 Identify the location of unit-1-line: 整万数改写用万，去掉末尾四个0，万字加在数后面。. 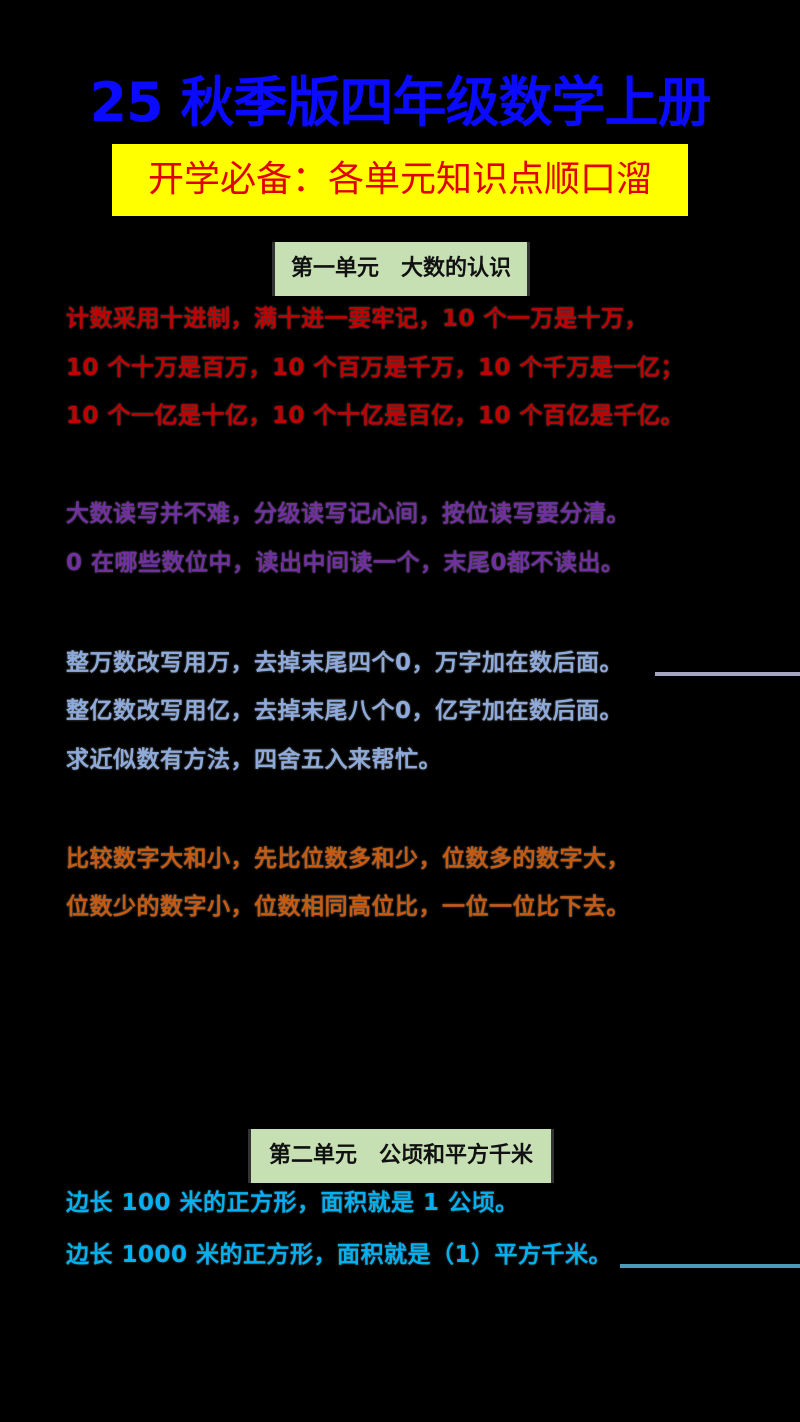
(345, 663).